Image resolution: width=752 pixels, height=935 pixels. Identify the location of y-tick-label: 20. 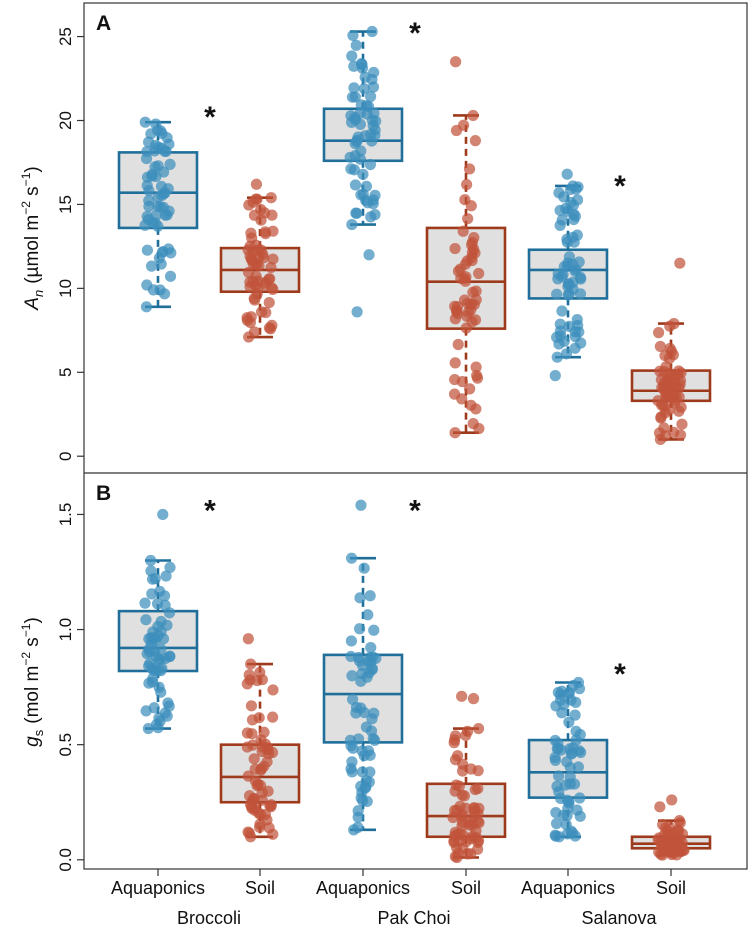
(65, 120).